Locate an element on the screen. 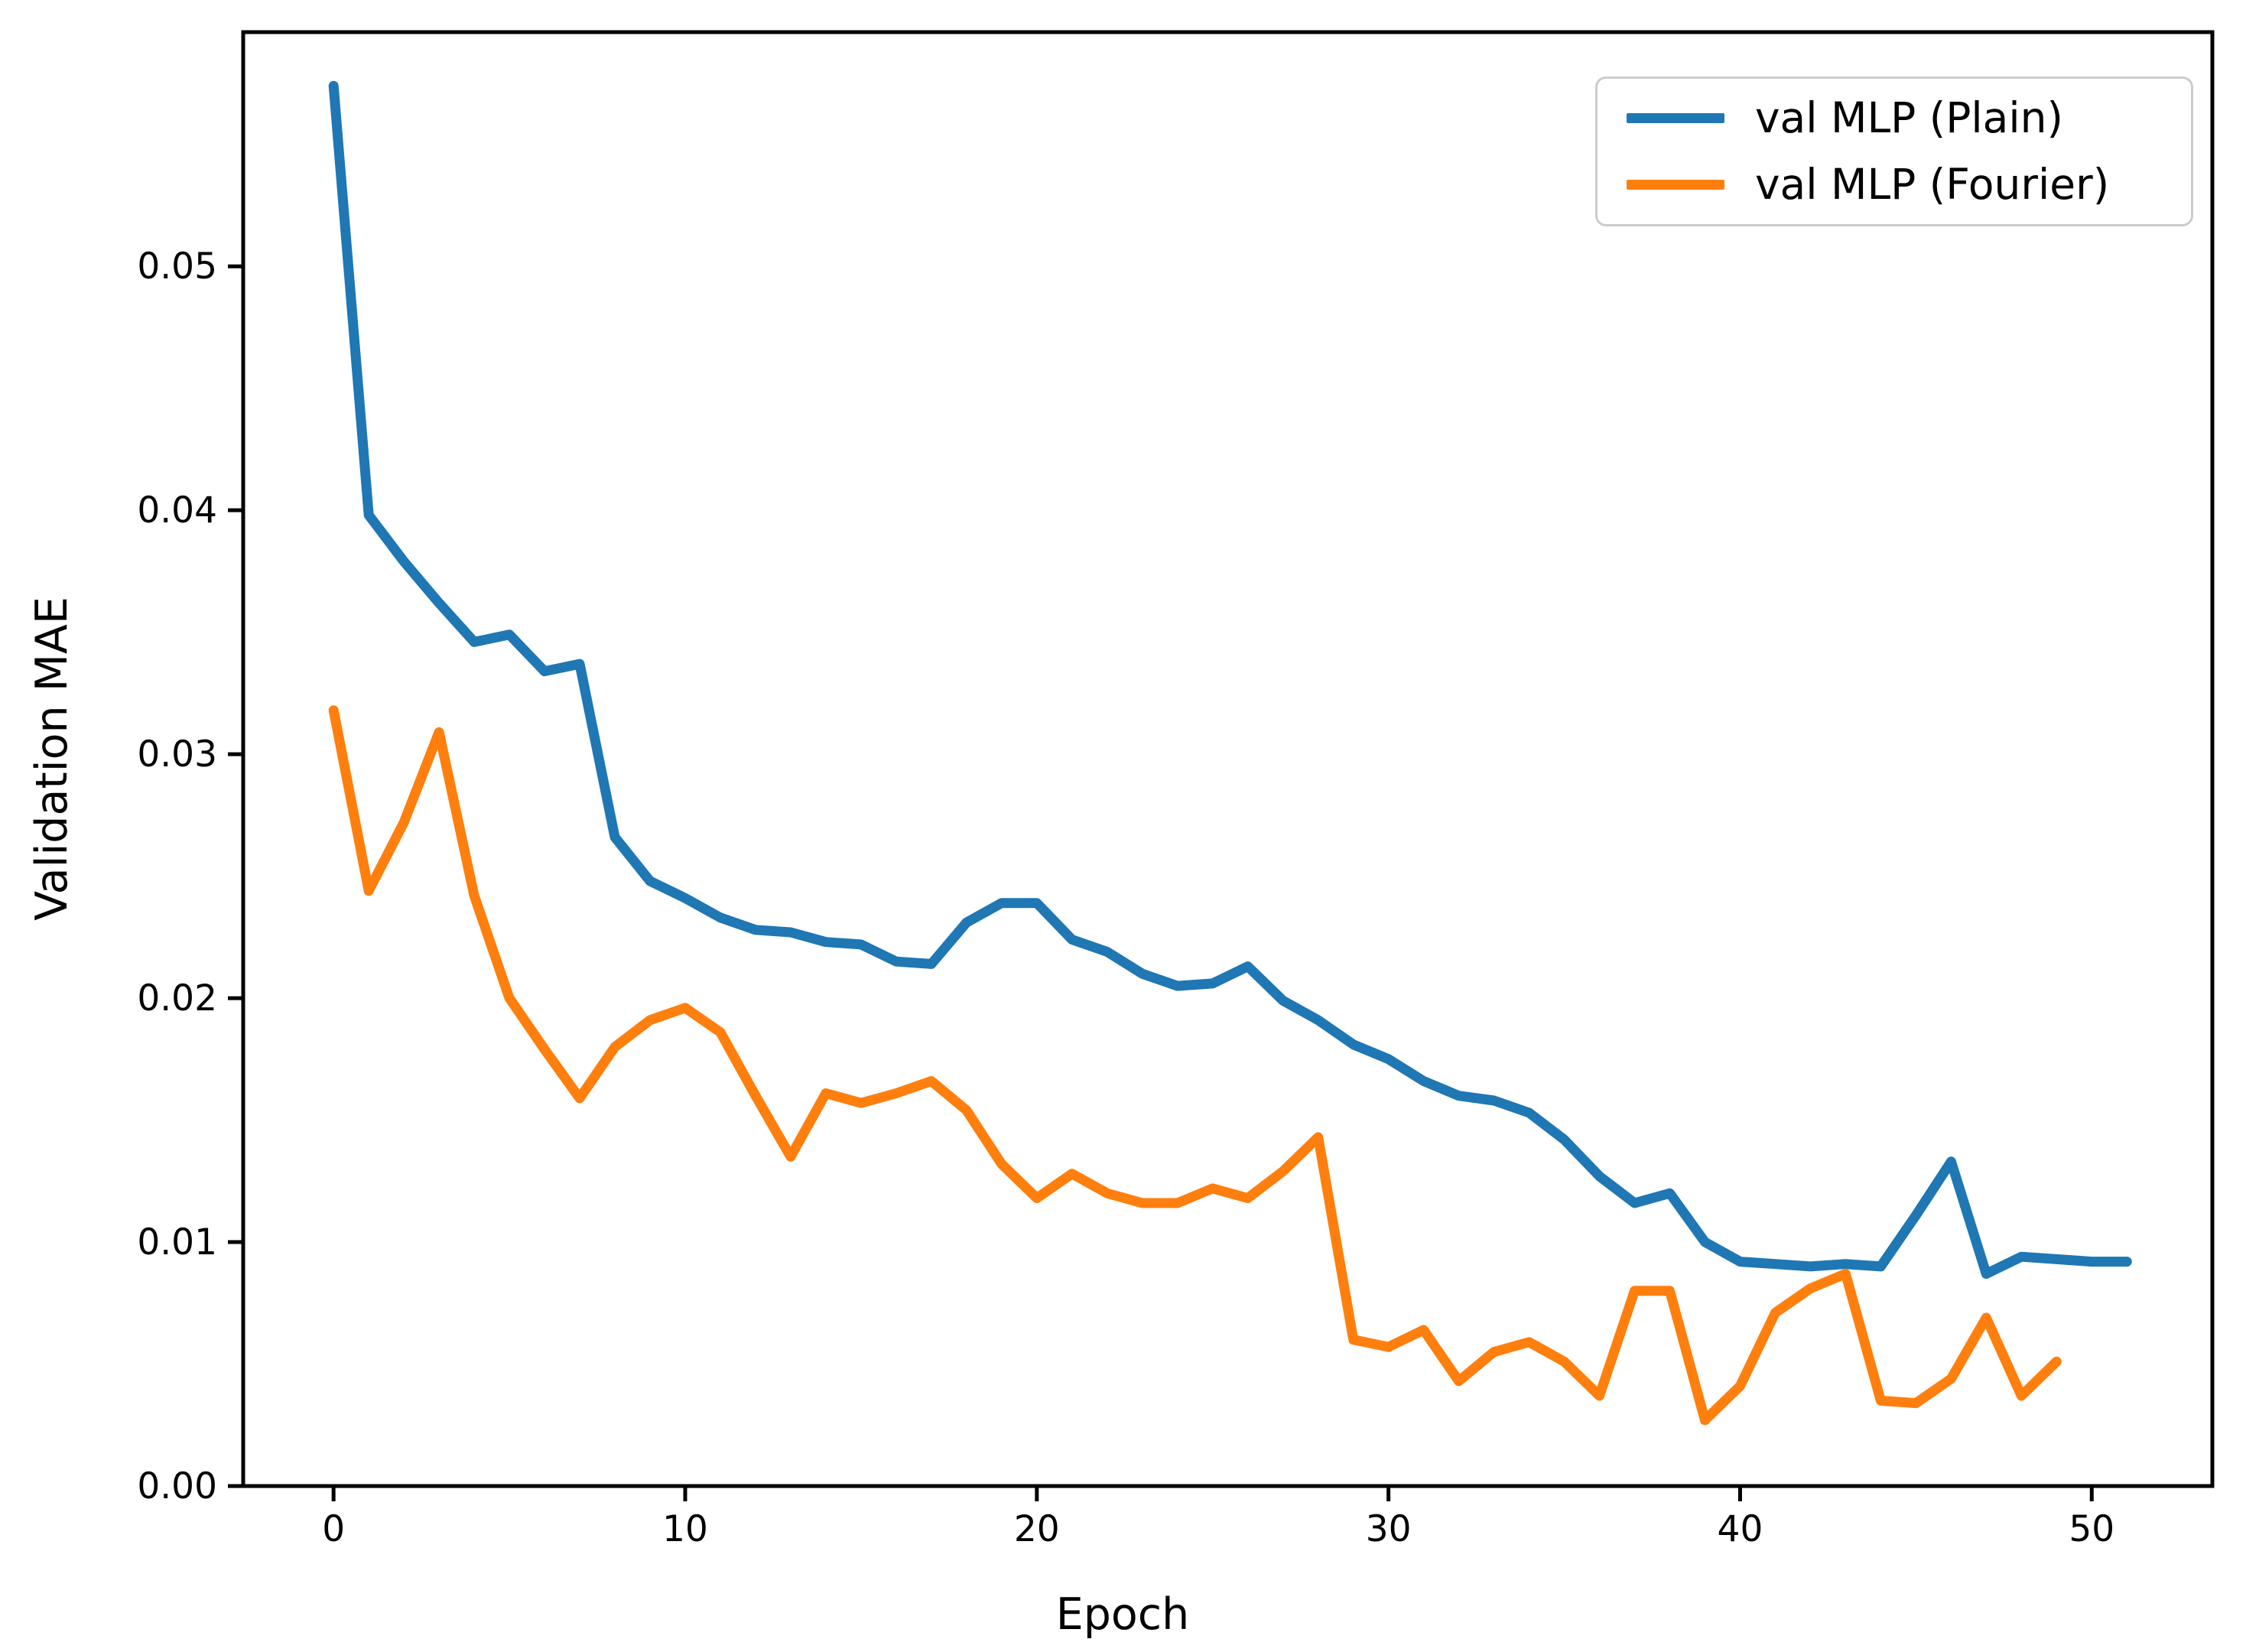 The height and width of the screenshot is (1652, 2246). y-tick-label: 0.02 is located at coordinates (177, 998).